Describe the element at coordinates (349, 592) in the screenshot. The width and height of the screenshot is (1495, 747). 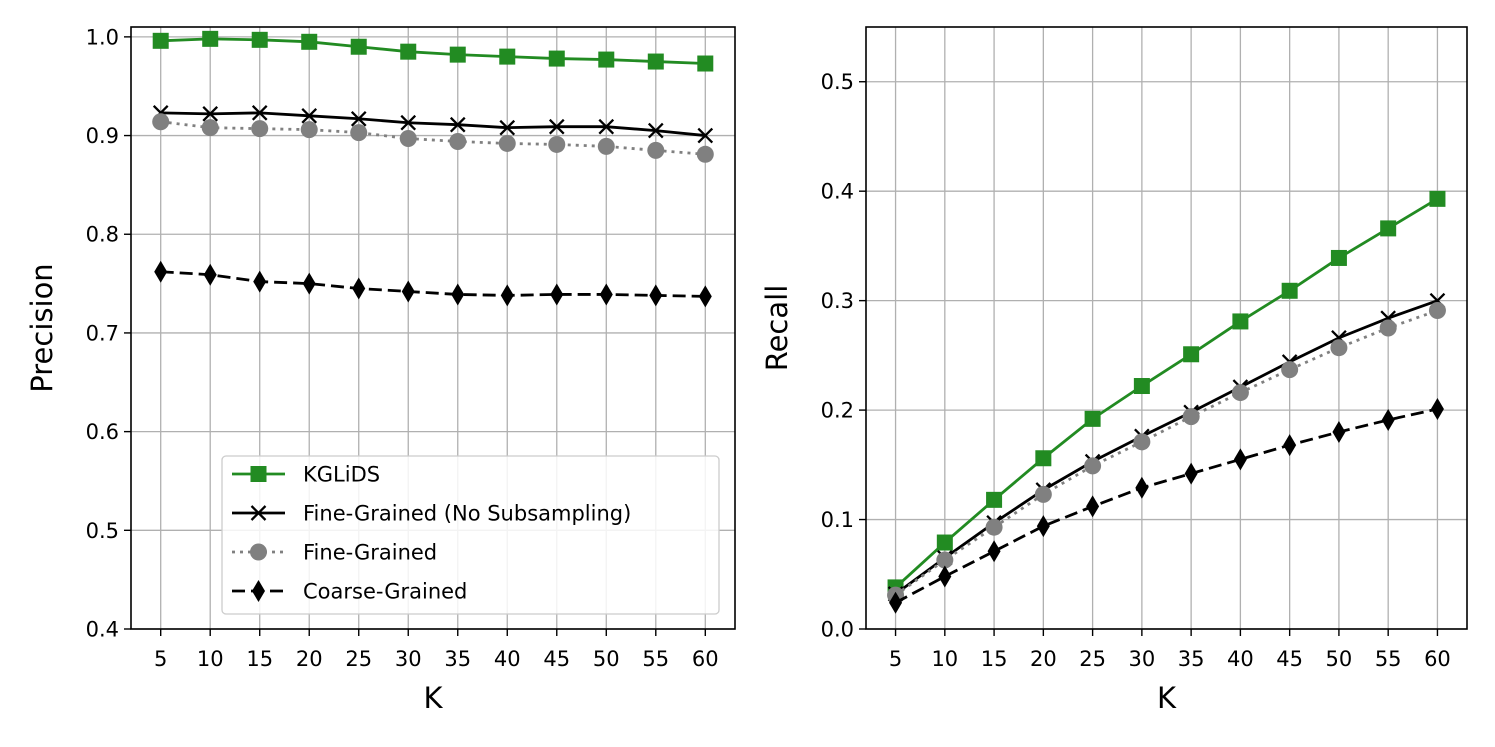
I see `legend-item: Coarse-Grained` at that location.